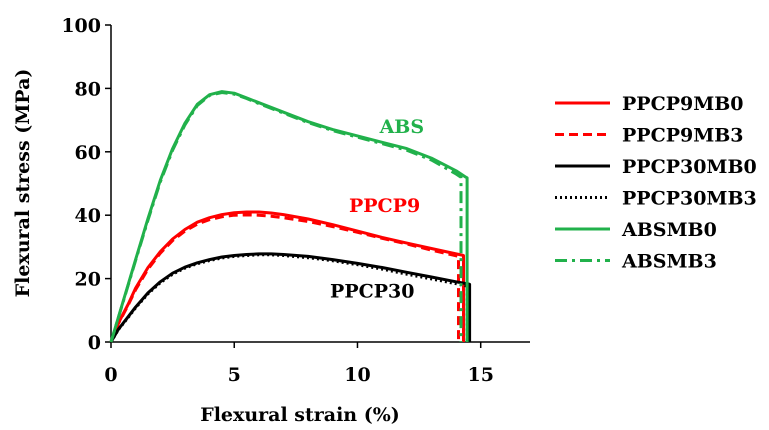  Describe the element at coordinates (683, 136) in the screenshot. I see `legend-label-ppcp9mb3: PPCP9MB3` at that location.